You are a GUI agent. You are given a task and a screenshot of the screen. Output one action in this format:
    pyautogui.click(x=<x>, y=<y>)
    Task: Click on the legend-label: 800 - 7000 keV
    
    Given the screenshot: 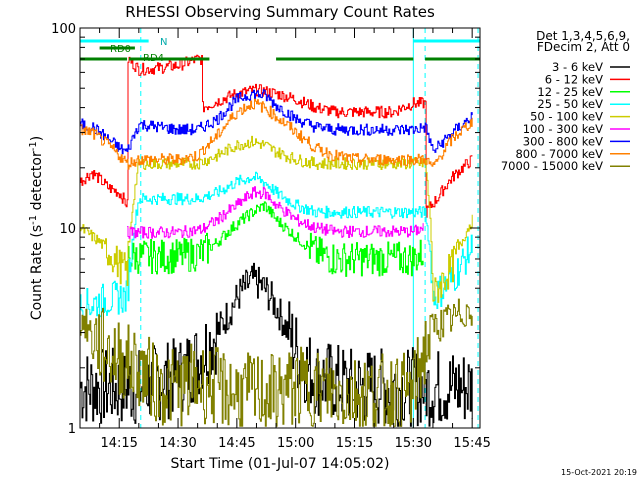 What is the action you would take?
    pyautogui.click(x=559, y=154)
    